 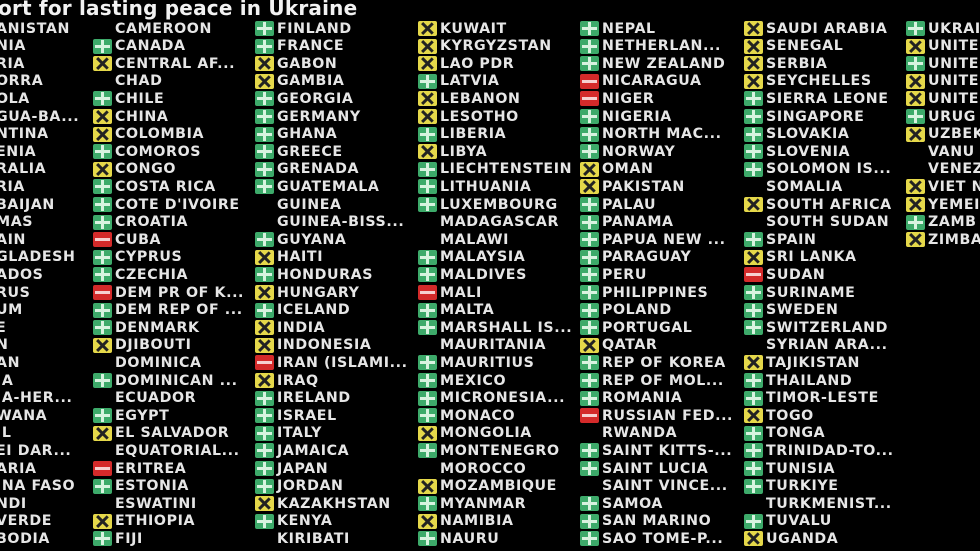 What do you see at coordinates (793, 186) in the screenshot?
I see `country-vote-row: SOMALIA` at bounding box center [793, 186].